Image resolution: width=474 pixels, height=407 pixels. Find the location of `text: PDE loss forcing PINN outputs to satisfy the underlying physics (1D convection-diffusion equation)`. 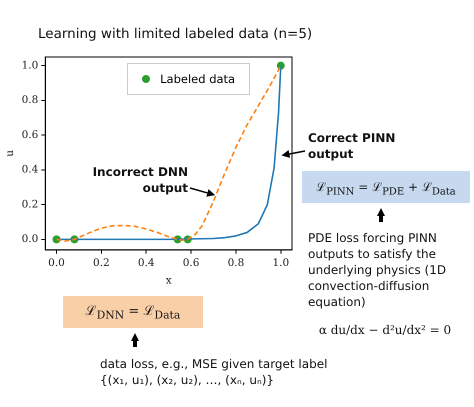

text: PDE loss forcing PINN outputs to satisfy the underlying physics (1D convection-diffusion equation) is located at coordinates (378, 270).